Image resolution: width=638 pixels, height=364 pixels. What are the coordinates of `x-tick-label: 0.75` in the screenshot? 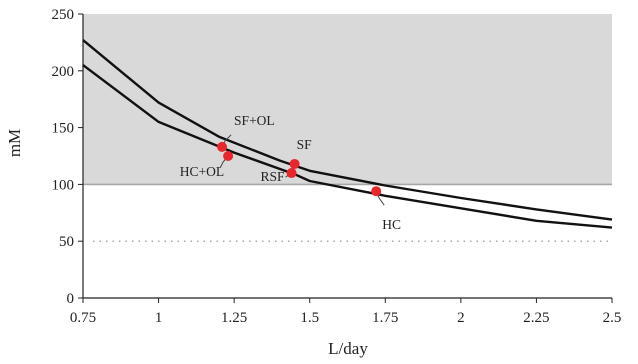 It's located at (83, 318).